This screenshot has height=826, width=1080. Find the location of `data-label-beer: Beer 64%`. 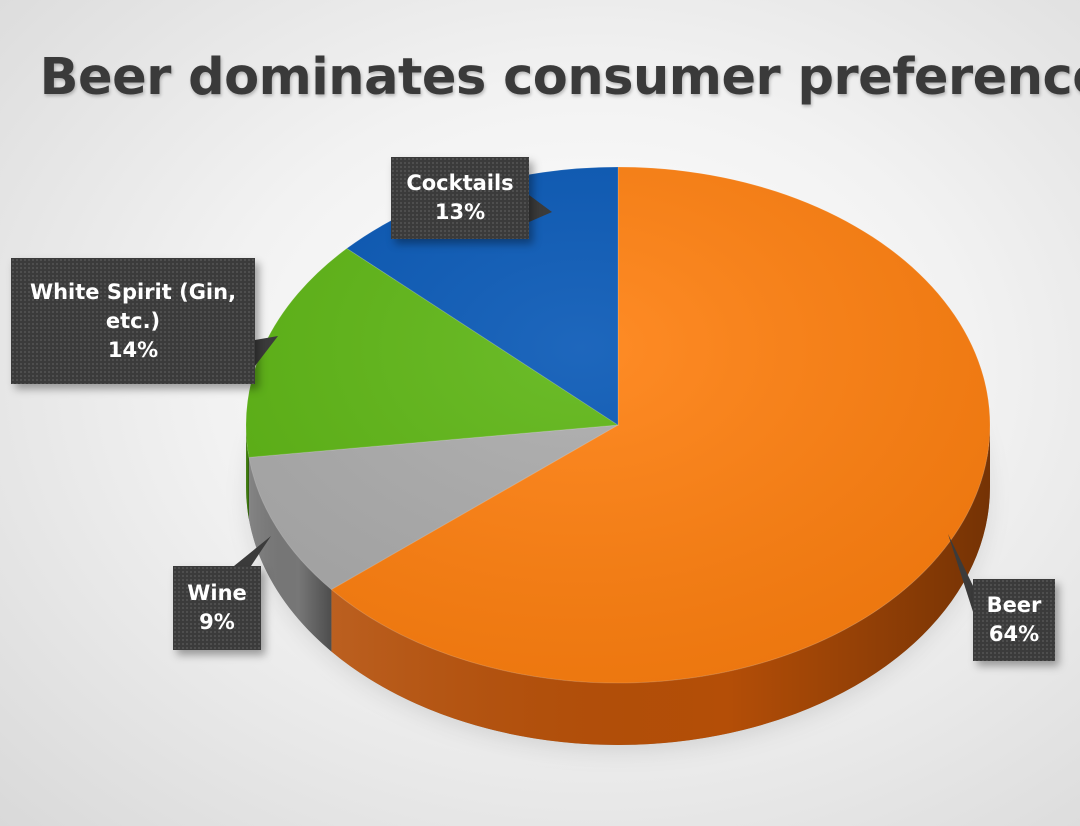

data-label-beer: Beer 64% is located at coordinates (1014, 620).